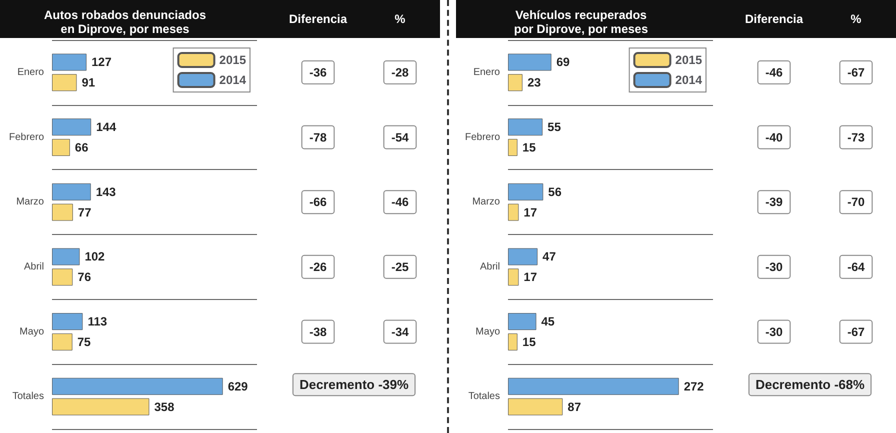  What do you see at coordinates (106, 191) in the screenshot?
I see `data-label: 143` at bounding box center [106, 191].